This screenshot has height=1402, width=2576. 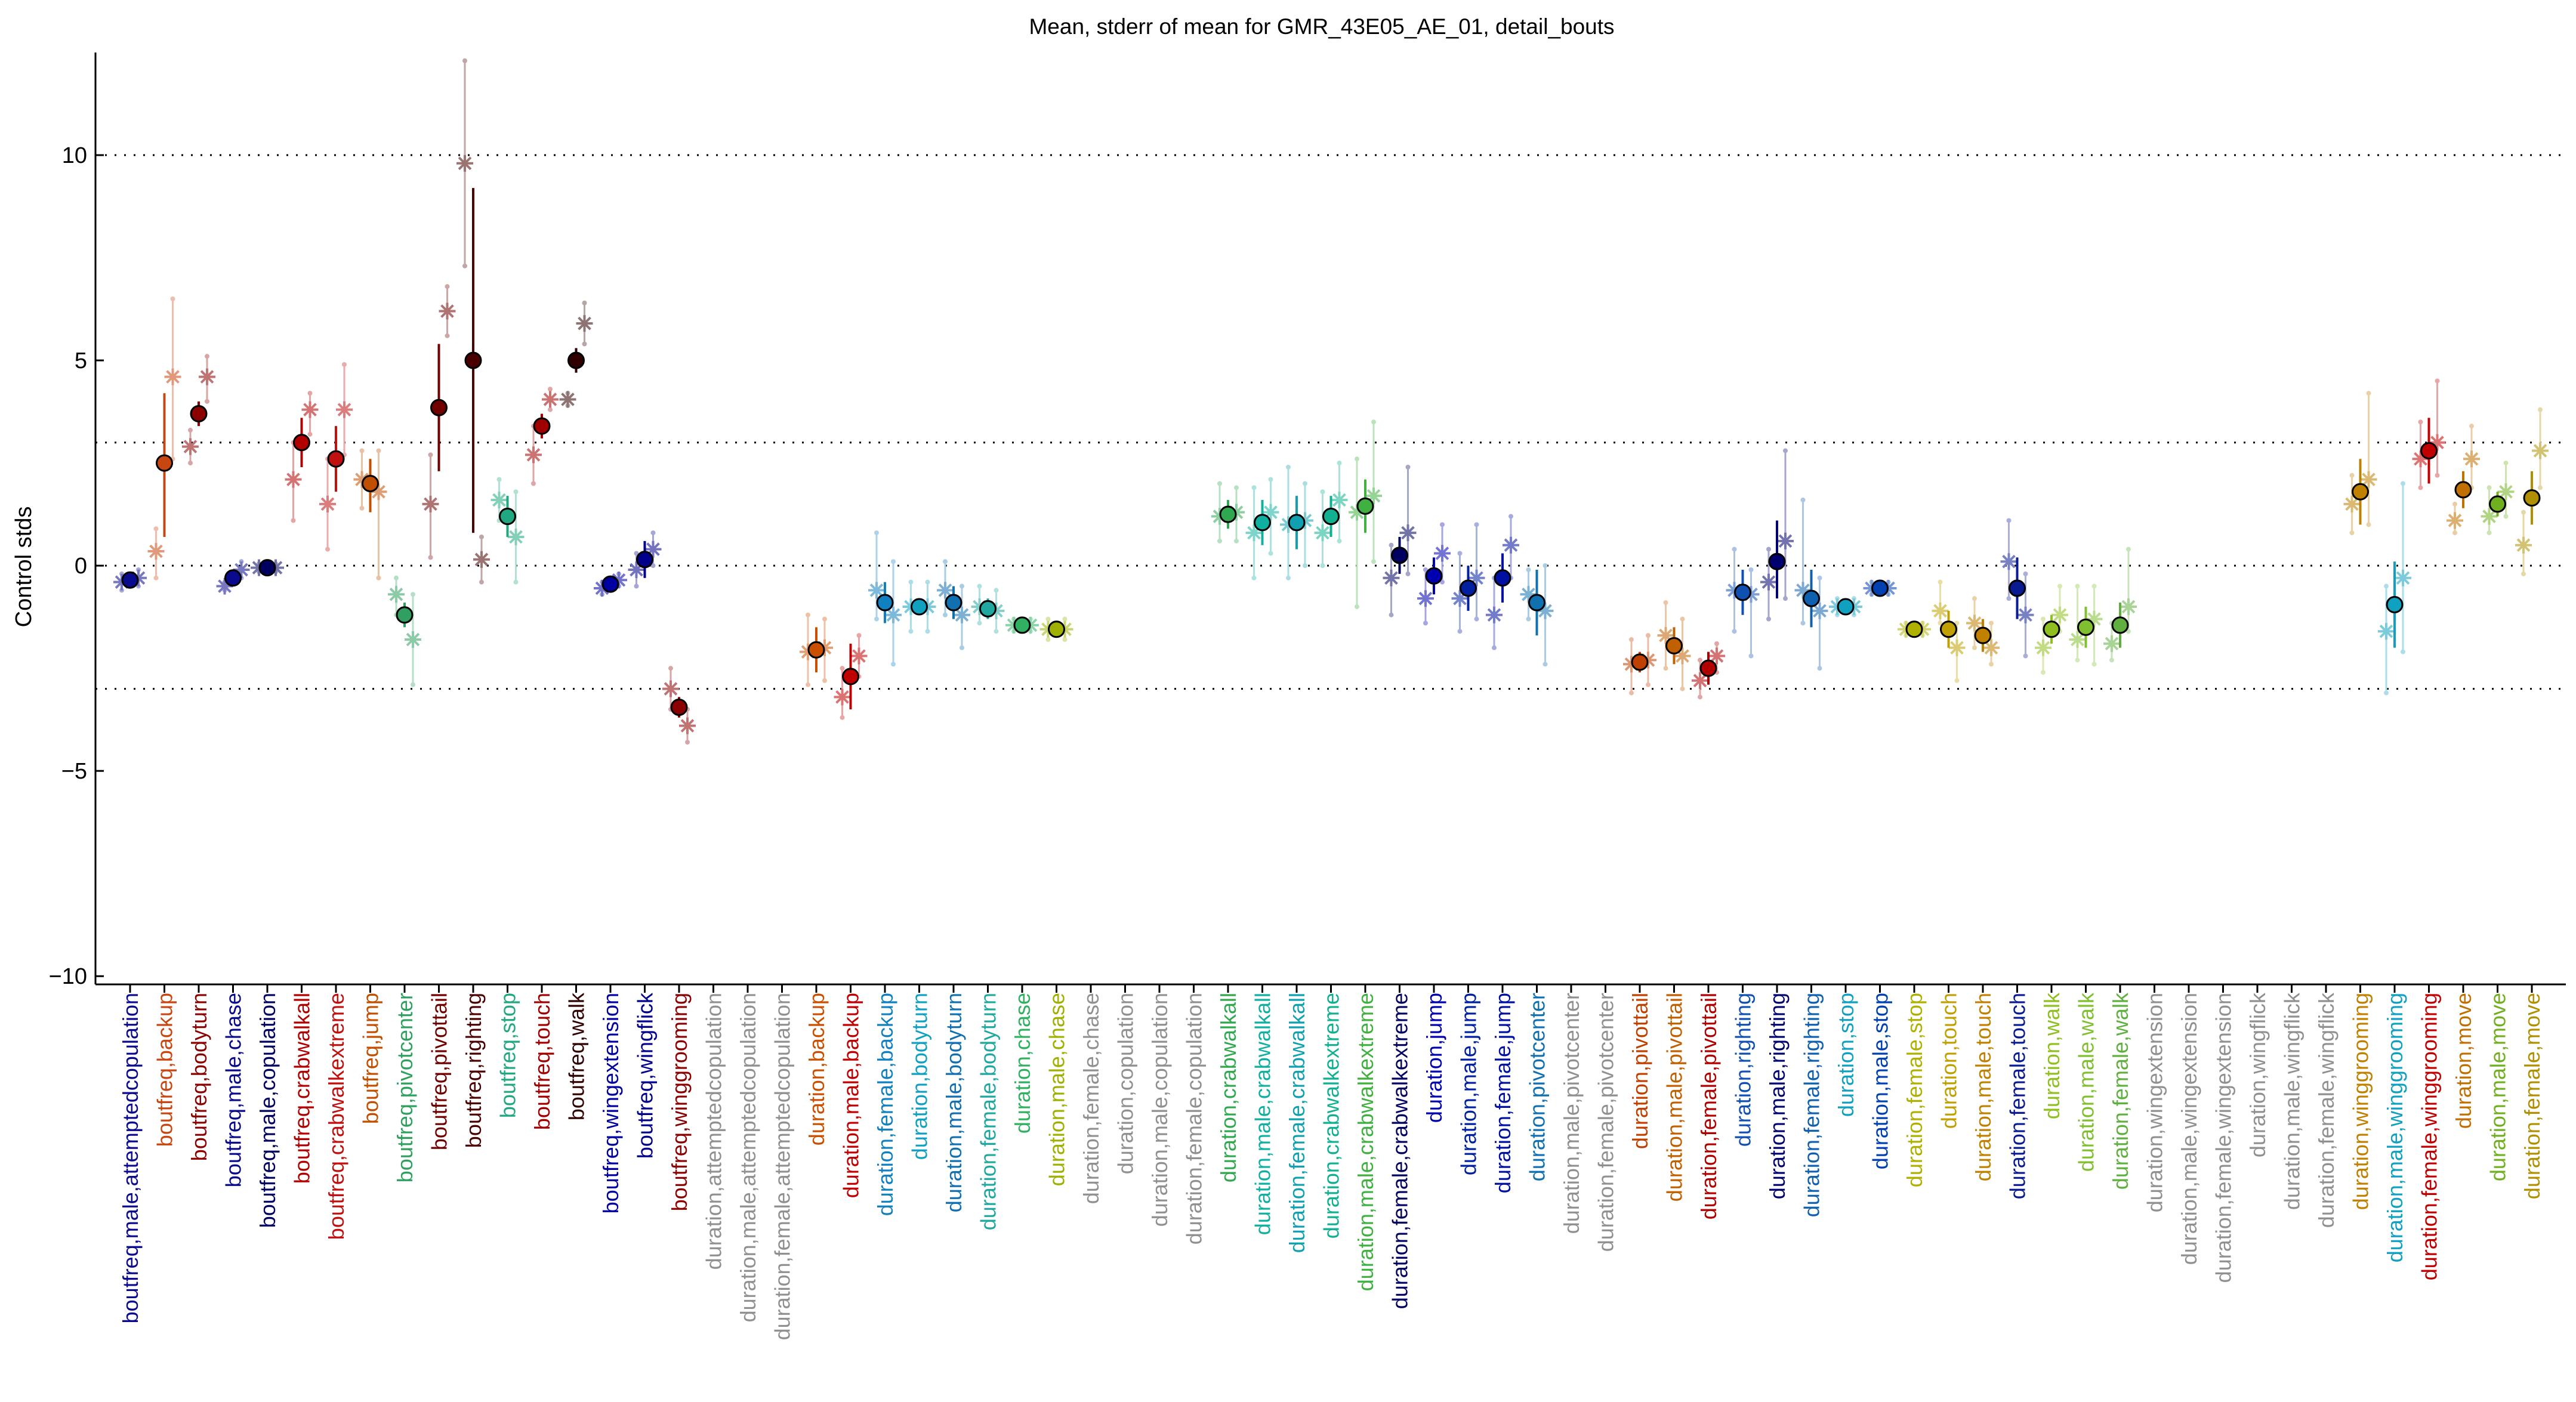 I want to click on x-category-label: duration,female,wingflick, so click(x=2327, y=1110).